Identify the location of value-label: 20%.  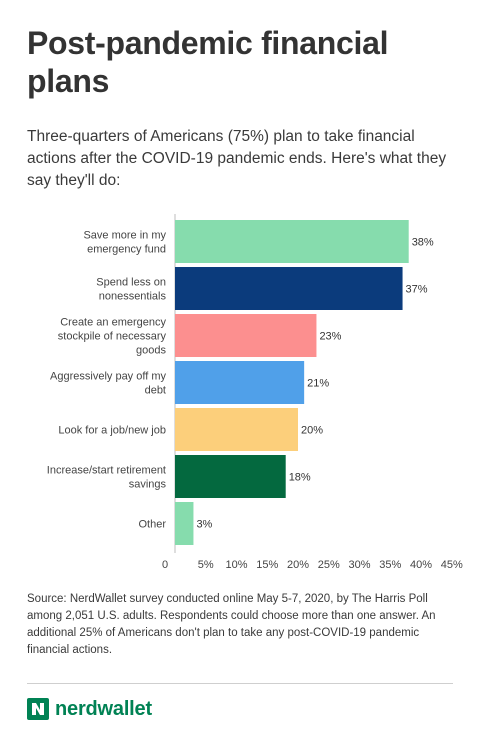
(312, 431).